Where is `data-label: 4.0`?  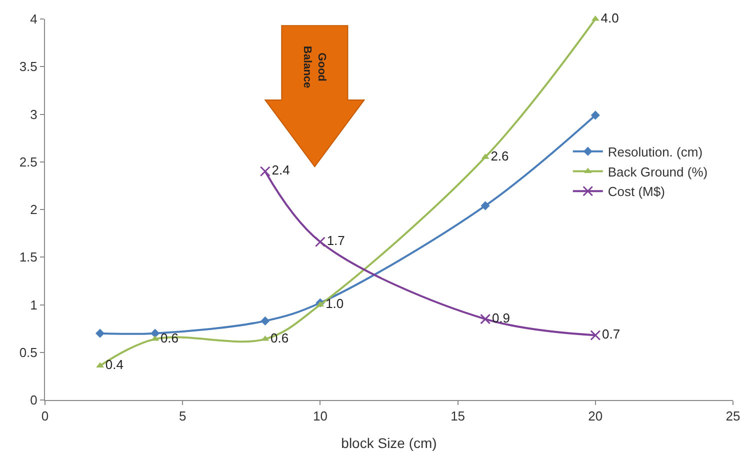
data-label: 4.0 is located at coordinates (609, 18).